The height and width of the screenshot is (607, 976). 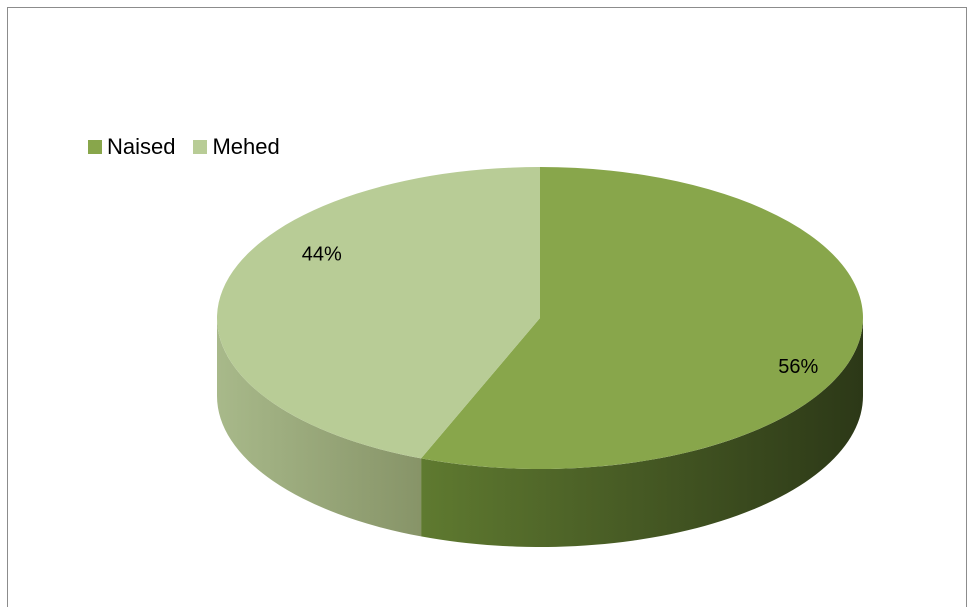 I want to click on legend-item-mehed: Mehed, so click(x=236, y=147).